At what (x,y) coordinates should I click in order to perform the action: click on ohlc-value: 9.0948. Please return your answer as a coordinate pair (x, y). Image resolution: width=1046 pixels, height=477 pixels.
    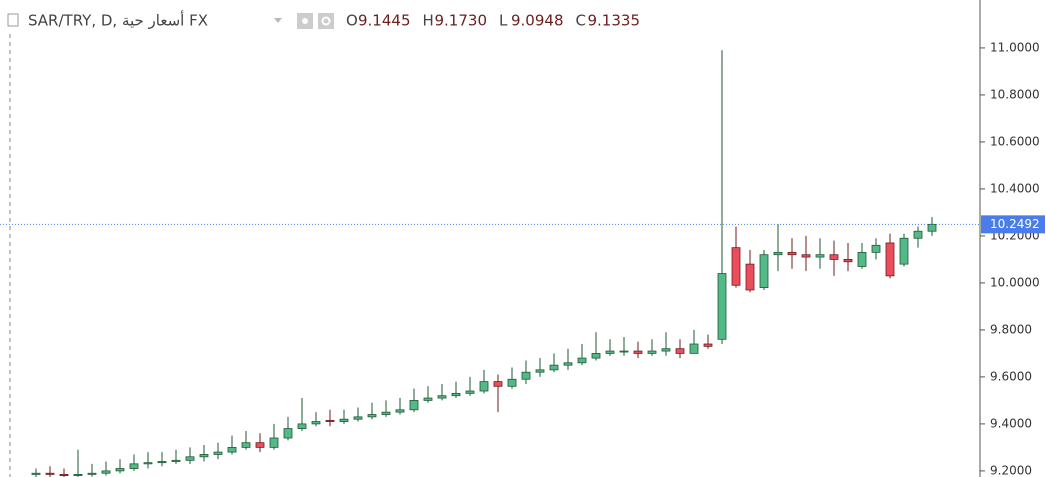
    Looking at the image, I should click on (537, 21).